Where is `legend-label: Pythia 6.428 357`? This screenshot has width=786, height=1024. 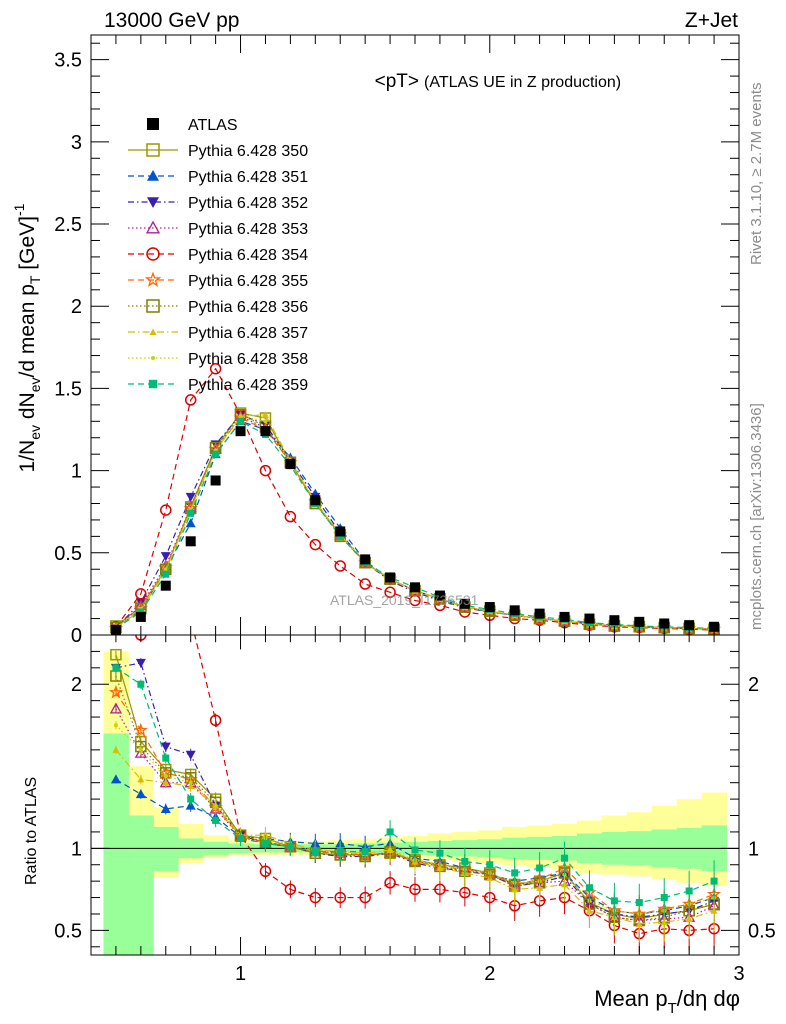 legend-label: Pythia 6.428 357 is located at coordinates (248, 333).